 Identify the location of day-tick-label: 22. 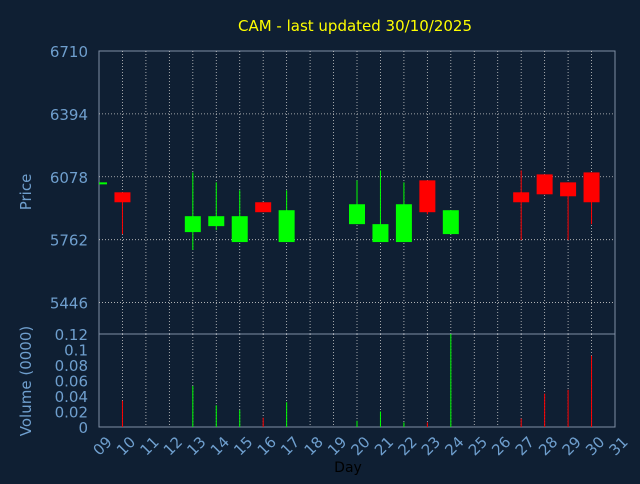
(407, 446).